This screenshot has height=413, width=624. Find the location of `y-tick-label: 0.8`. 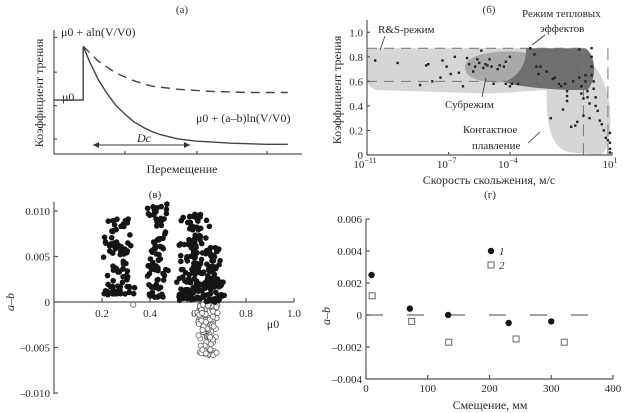

y-tick-label: 0.8 is located at coordinates (356, 58).